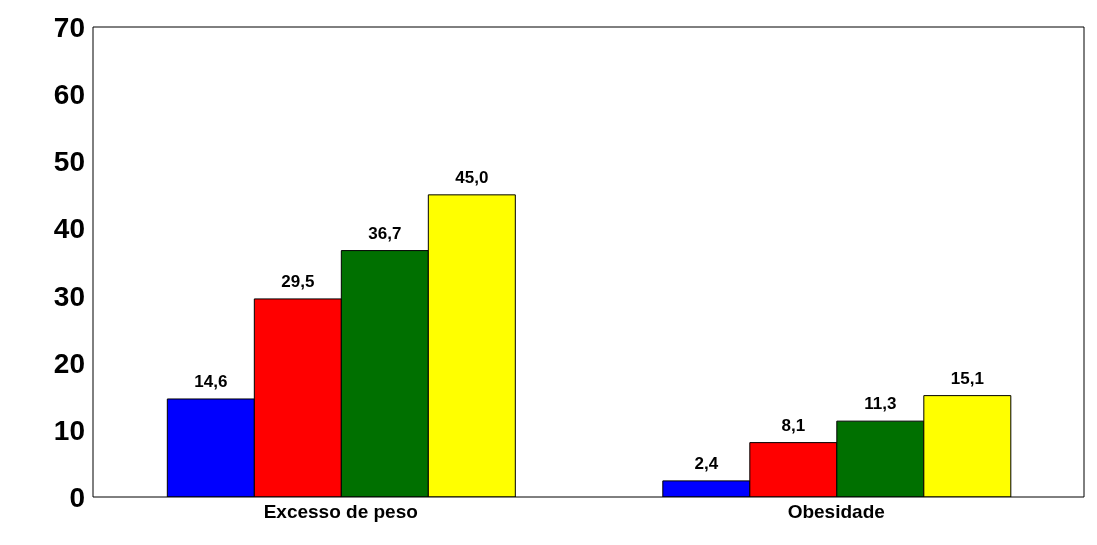 The image size is (1097, 545). I want to click on y-tick-label: 0, so click(77, 497).